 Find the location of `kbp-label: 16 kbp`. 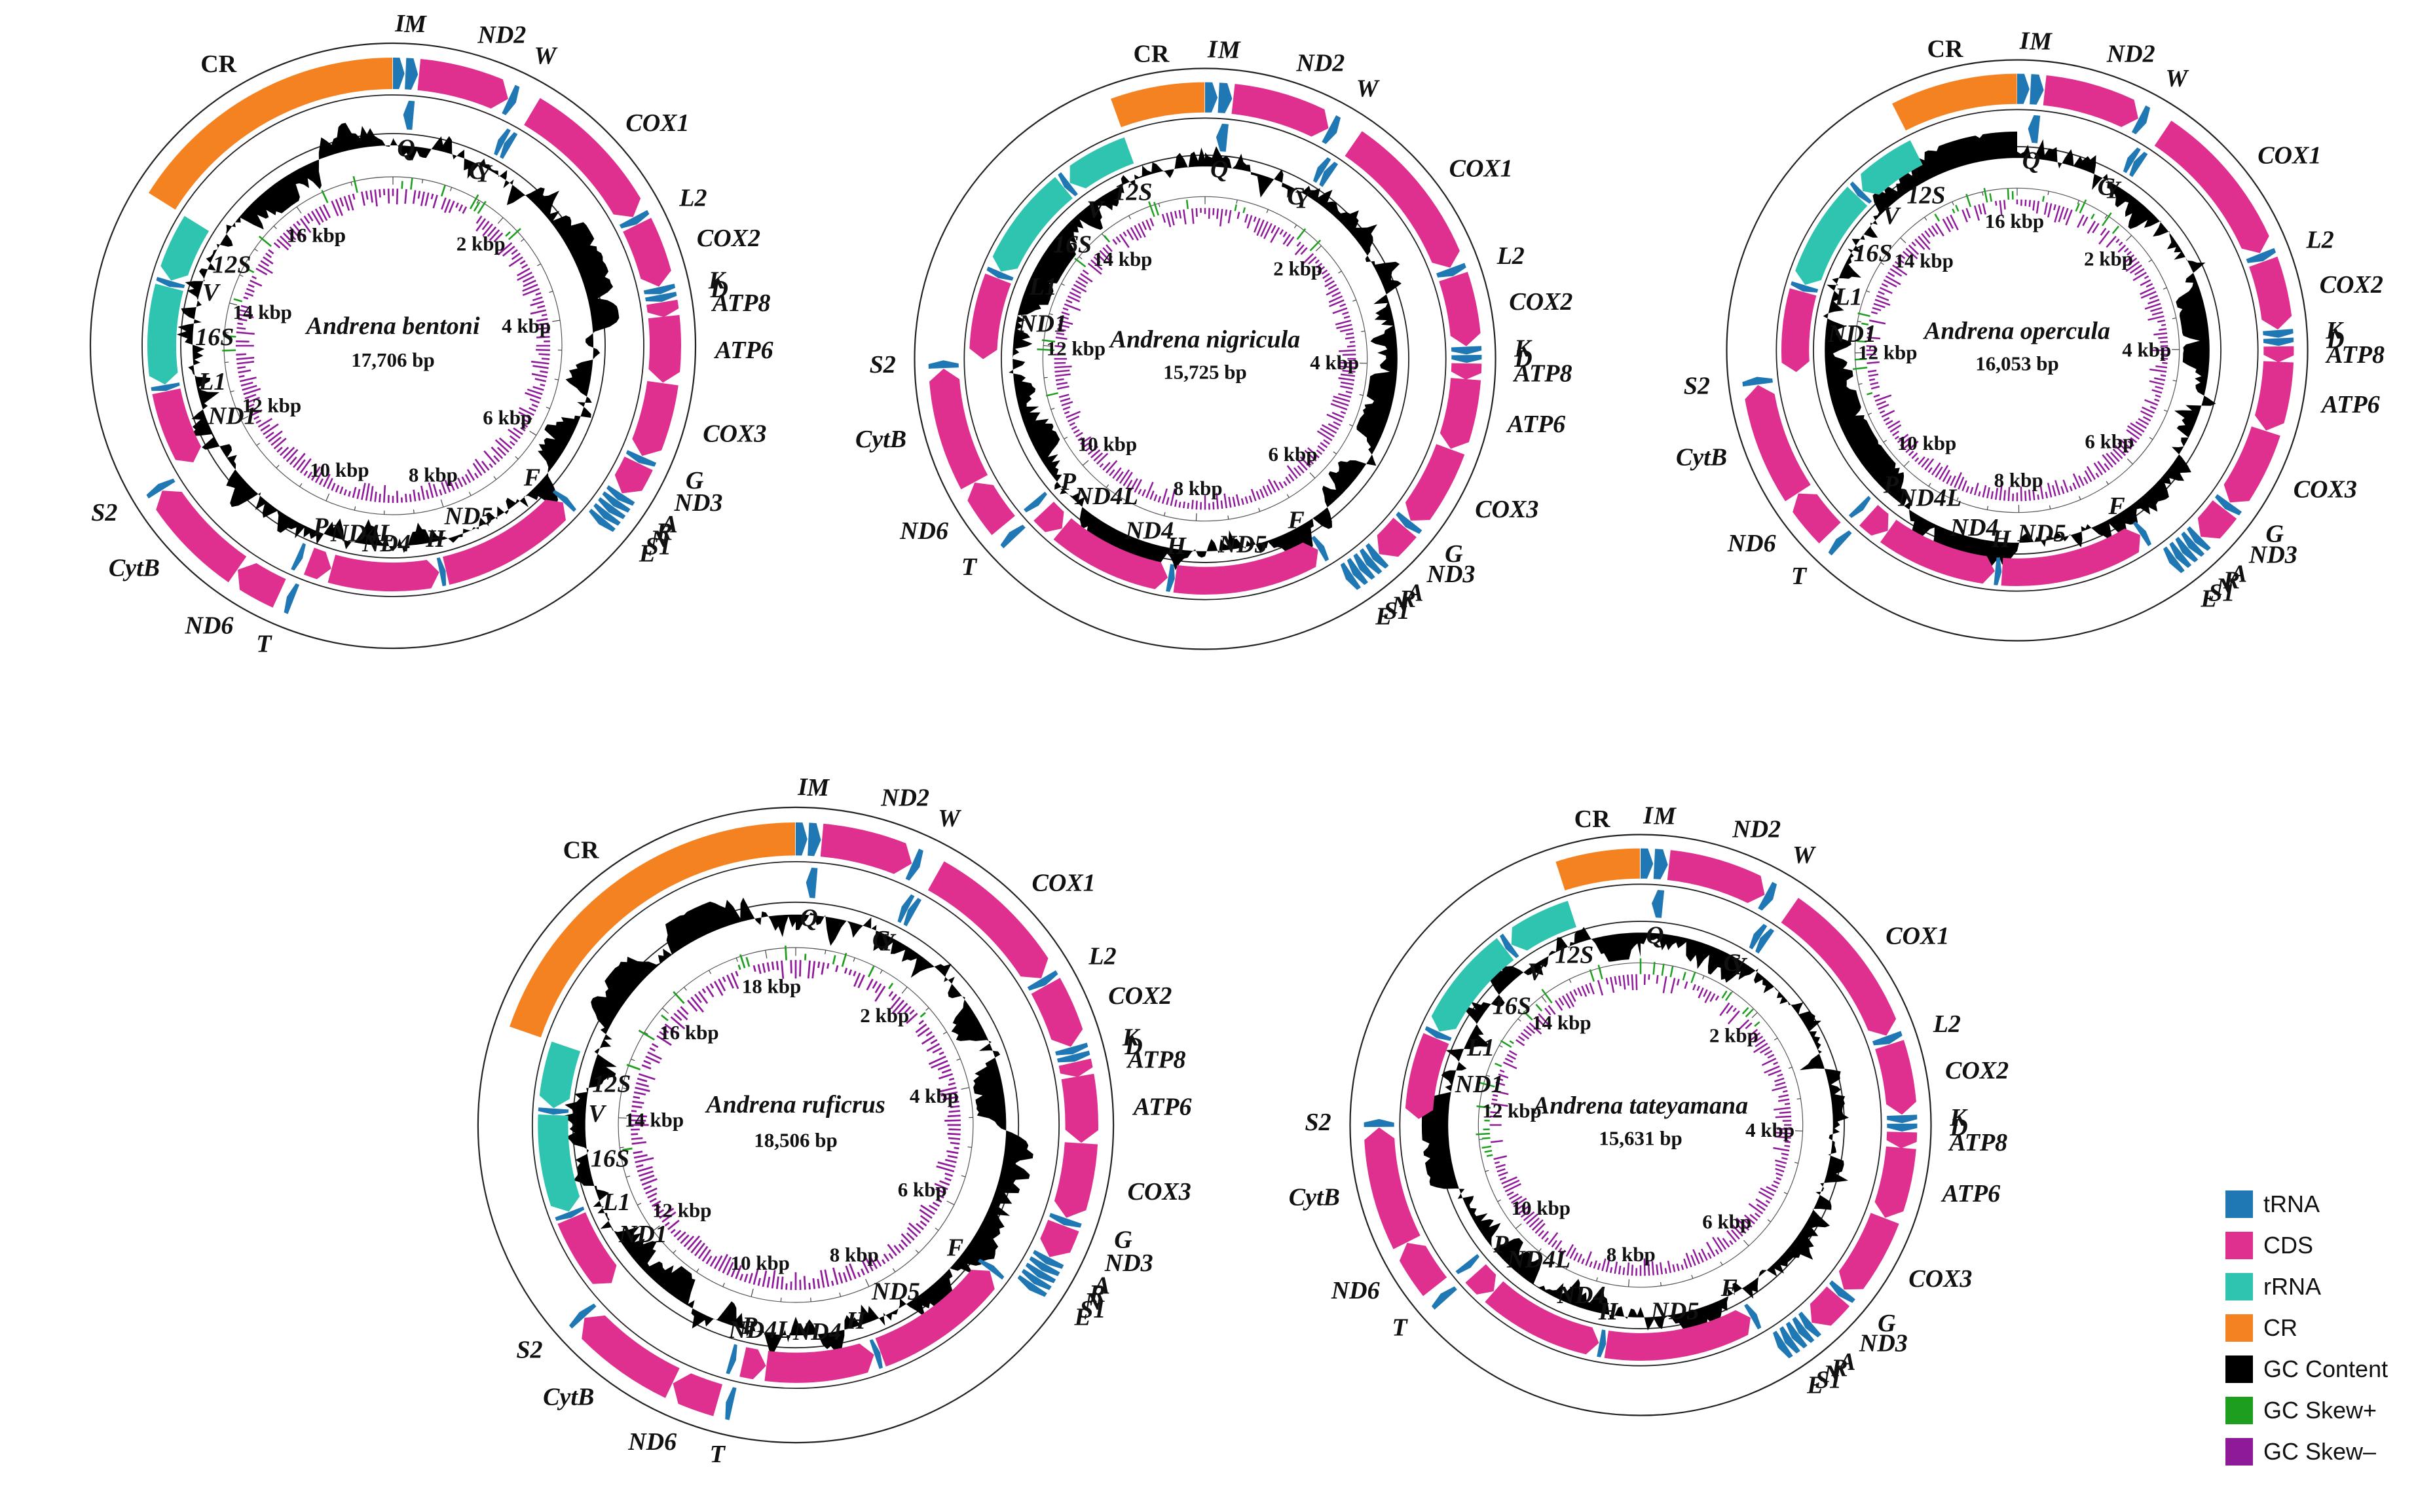

kbp-label: 16 kbp is located at coordinates (2014, 221).